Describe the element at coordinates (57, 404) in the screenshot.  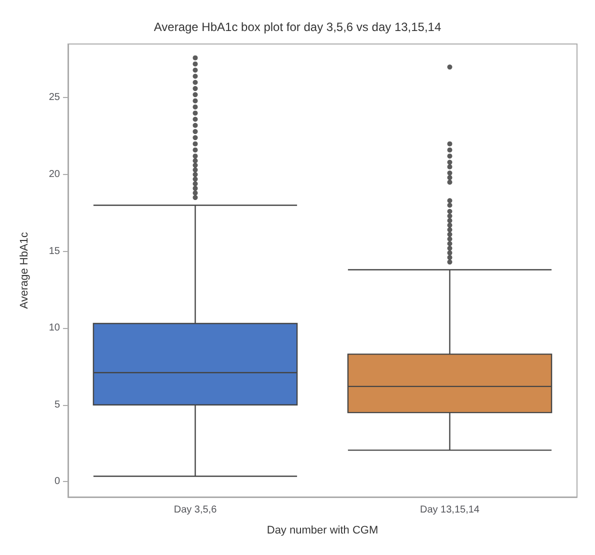
I see `y-tick-label: 5` at that location.